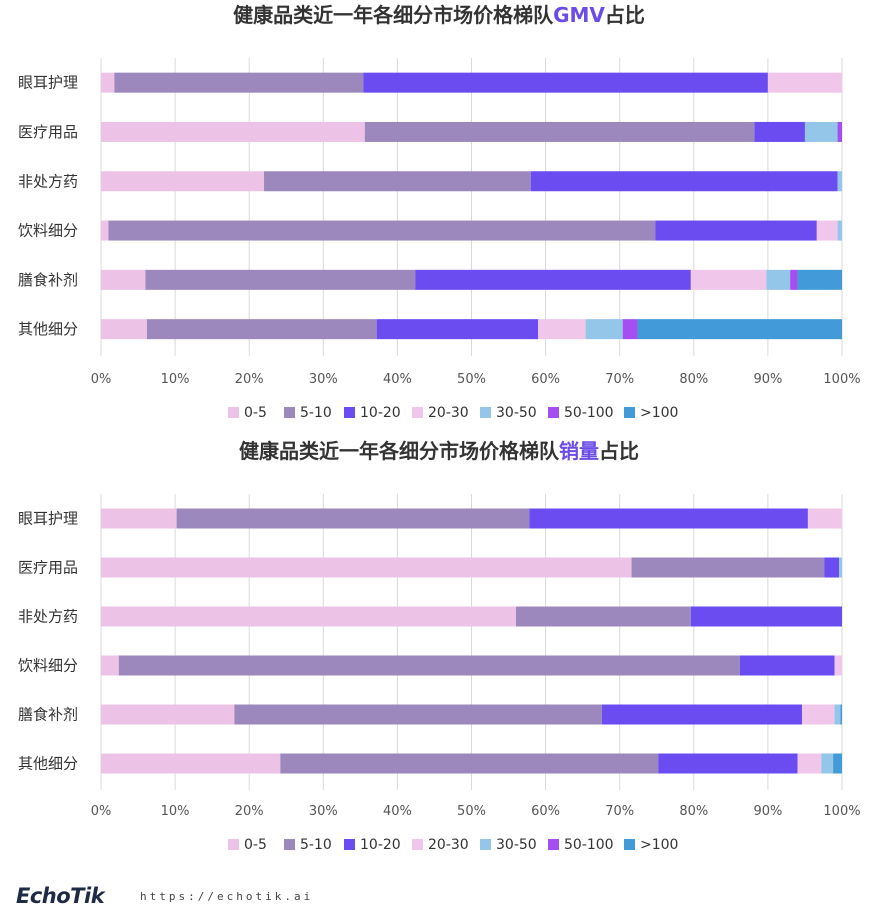 This screenshot has width=878, height=916. Describe the element at coordinates (60, 896) in the screenshot. I see `echotik-logo: EchoTik` at that location.